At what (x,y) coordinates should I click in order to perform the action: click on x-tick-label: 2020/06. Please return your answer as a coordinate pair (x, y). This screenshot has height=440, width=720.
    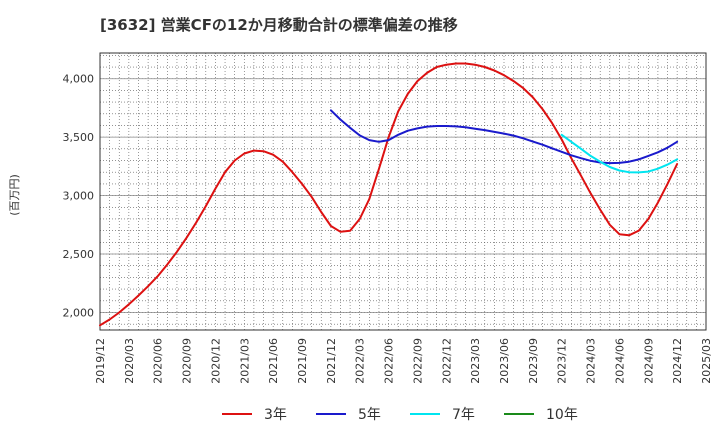
    Looking at the image, I should click on (158, 361).